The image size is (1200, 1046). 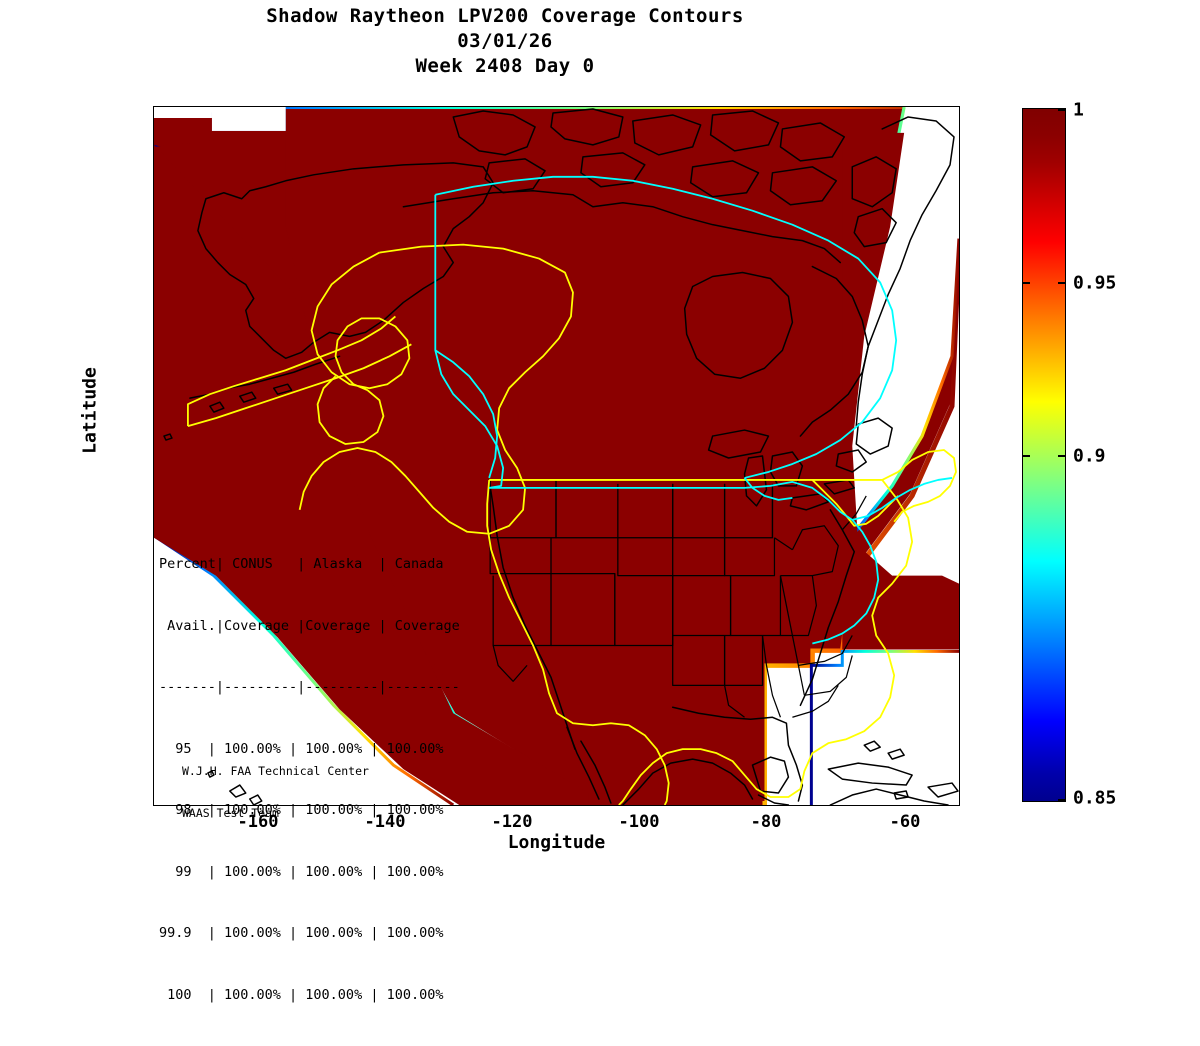 I want to click on stats-row-95: 95 | 100.00% | 100.00% | 100.00%, so click(x=301, y=748).